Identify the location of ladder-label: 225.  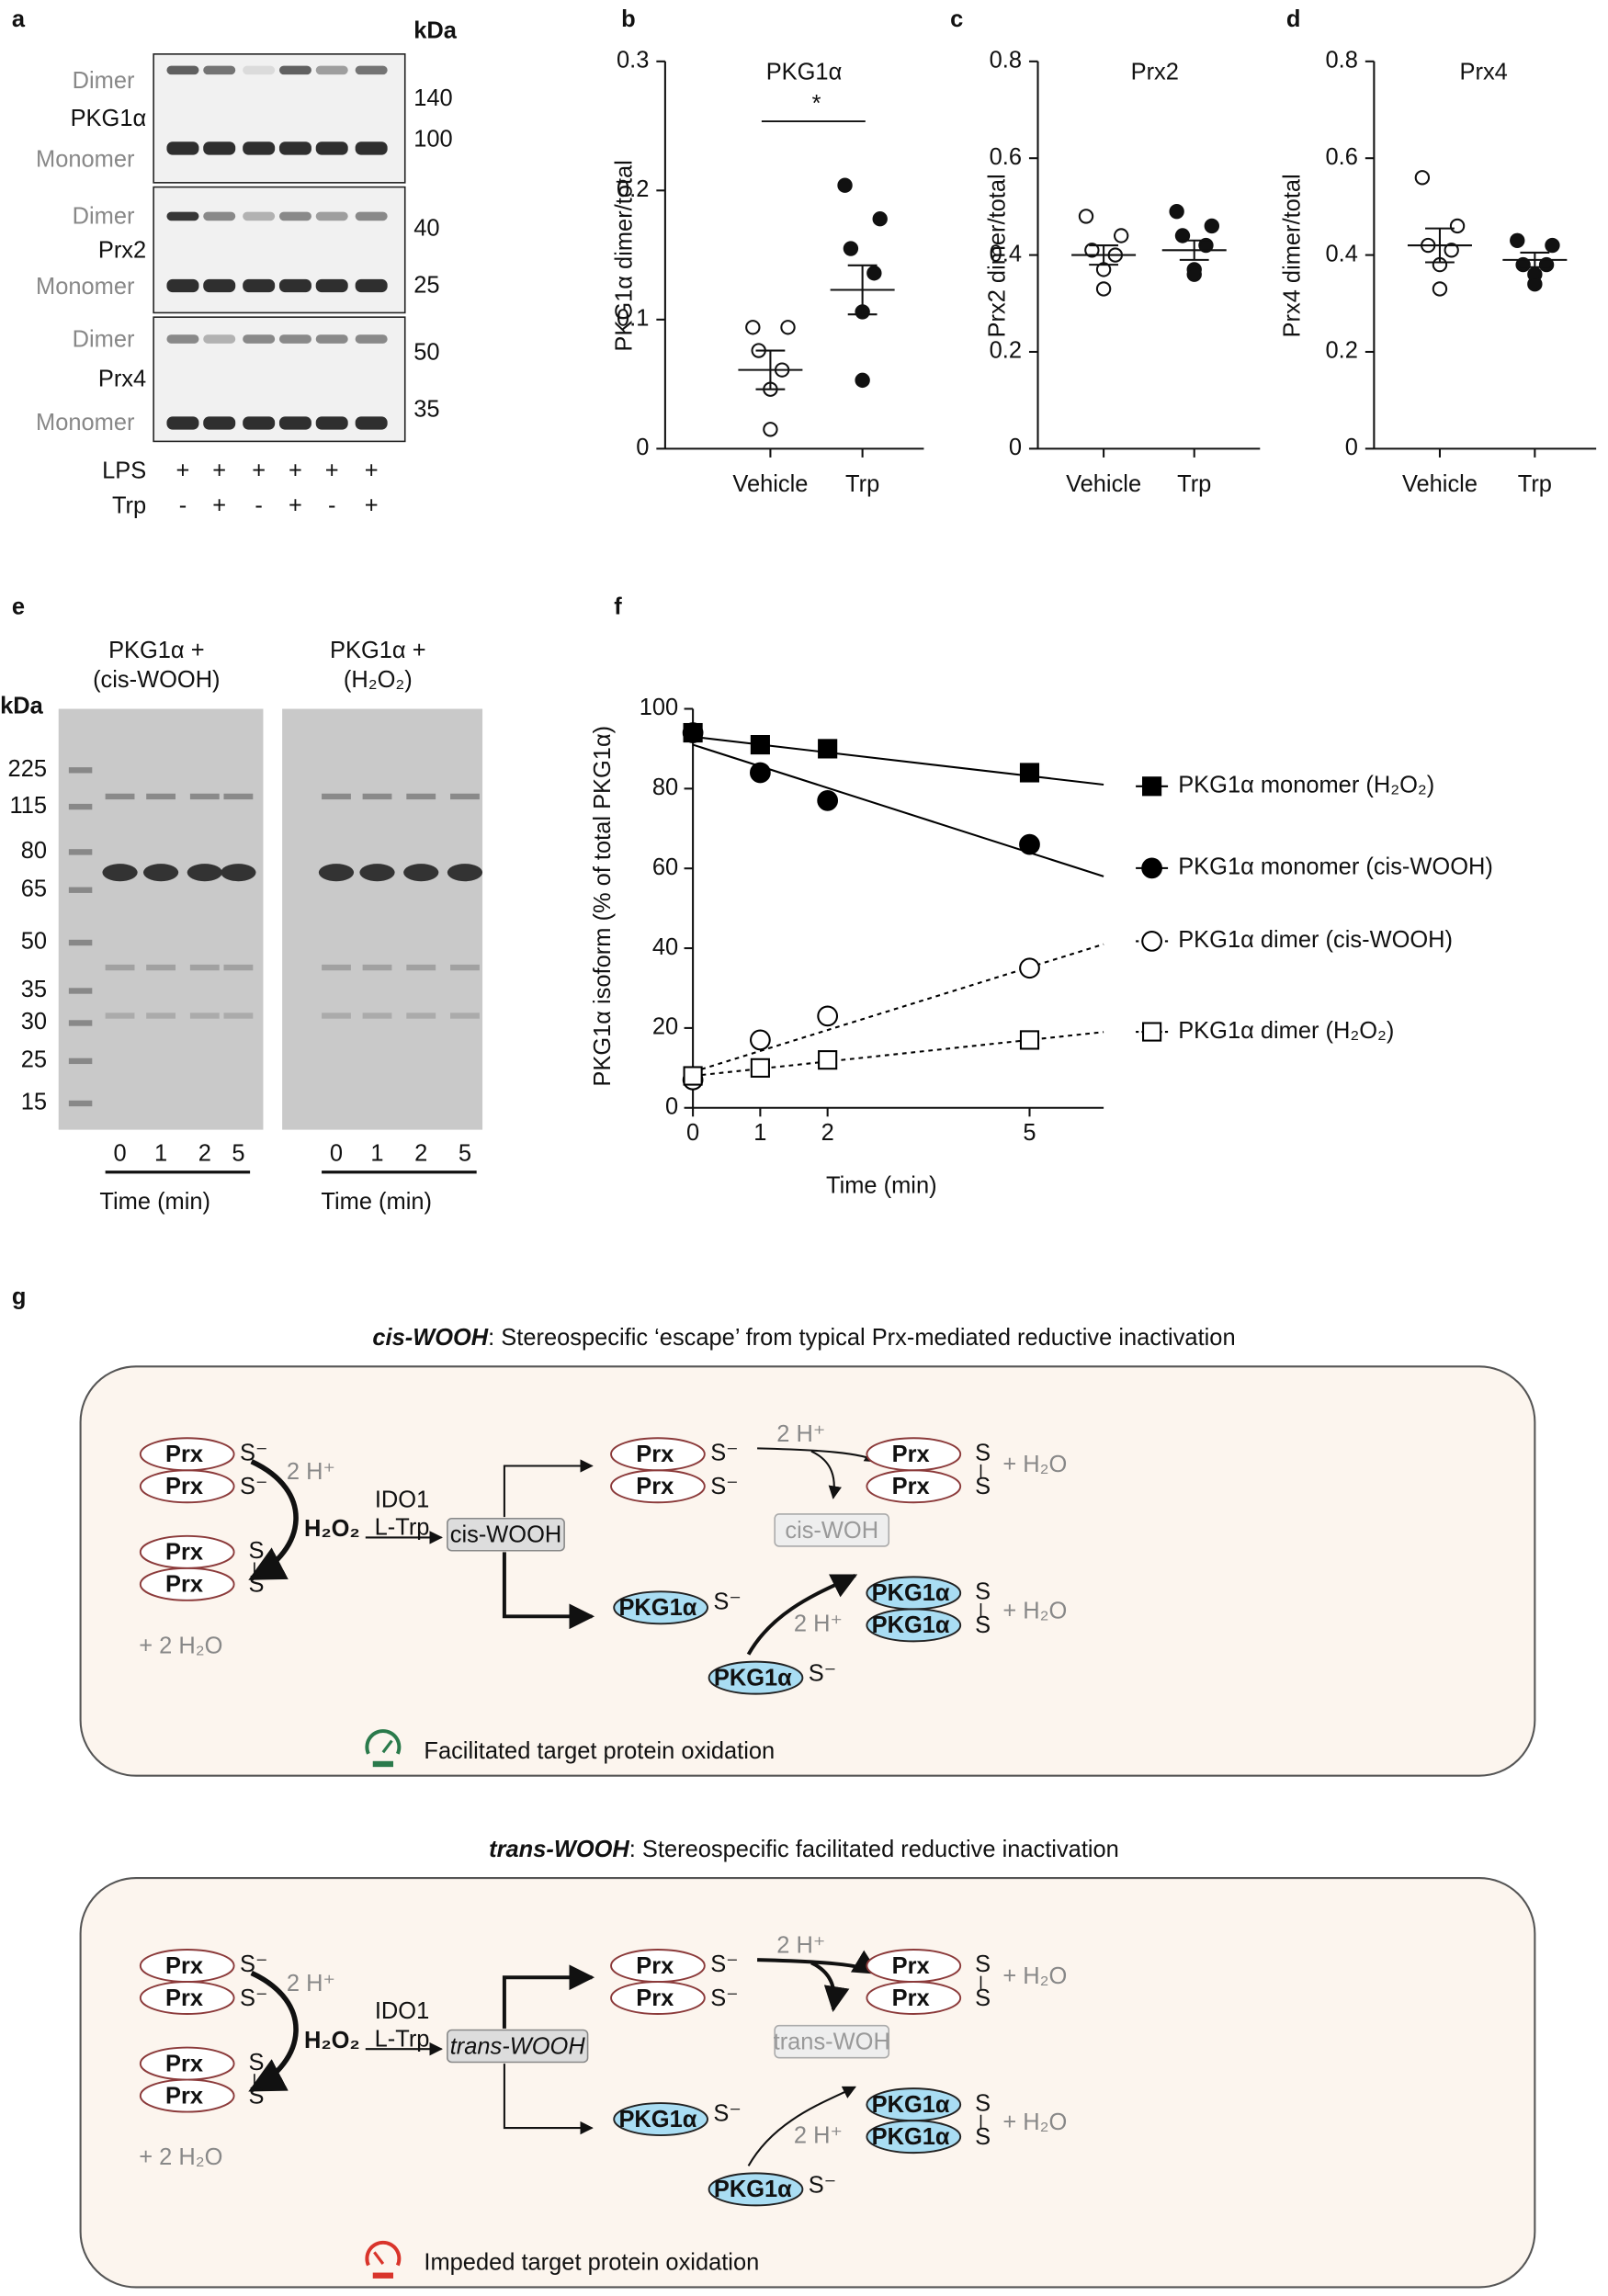
(27, 769).